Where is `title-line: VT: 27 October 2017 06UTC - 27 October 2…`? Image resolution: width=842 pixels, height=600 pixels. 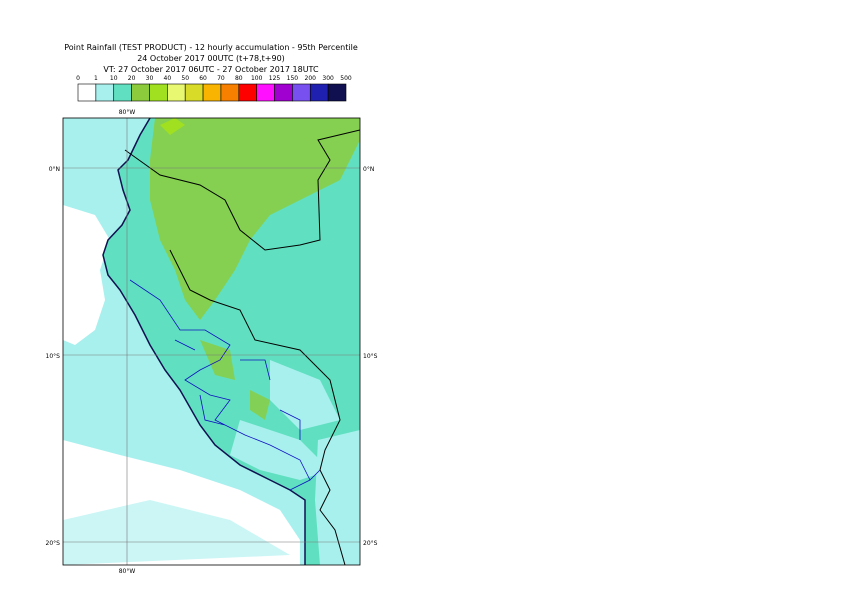
title-line: VT: 27 October 2017 06UTC - 27 October 2… is located at coordinates (211, 69).